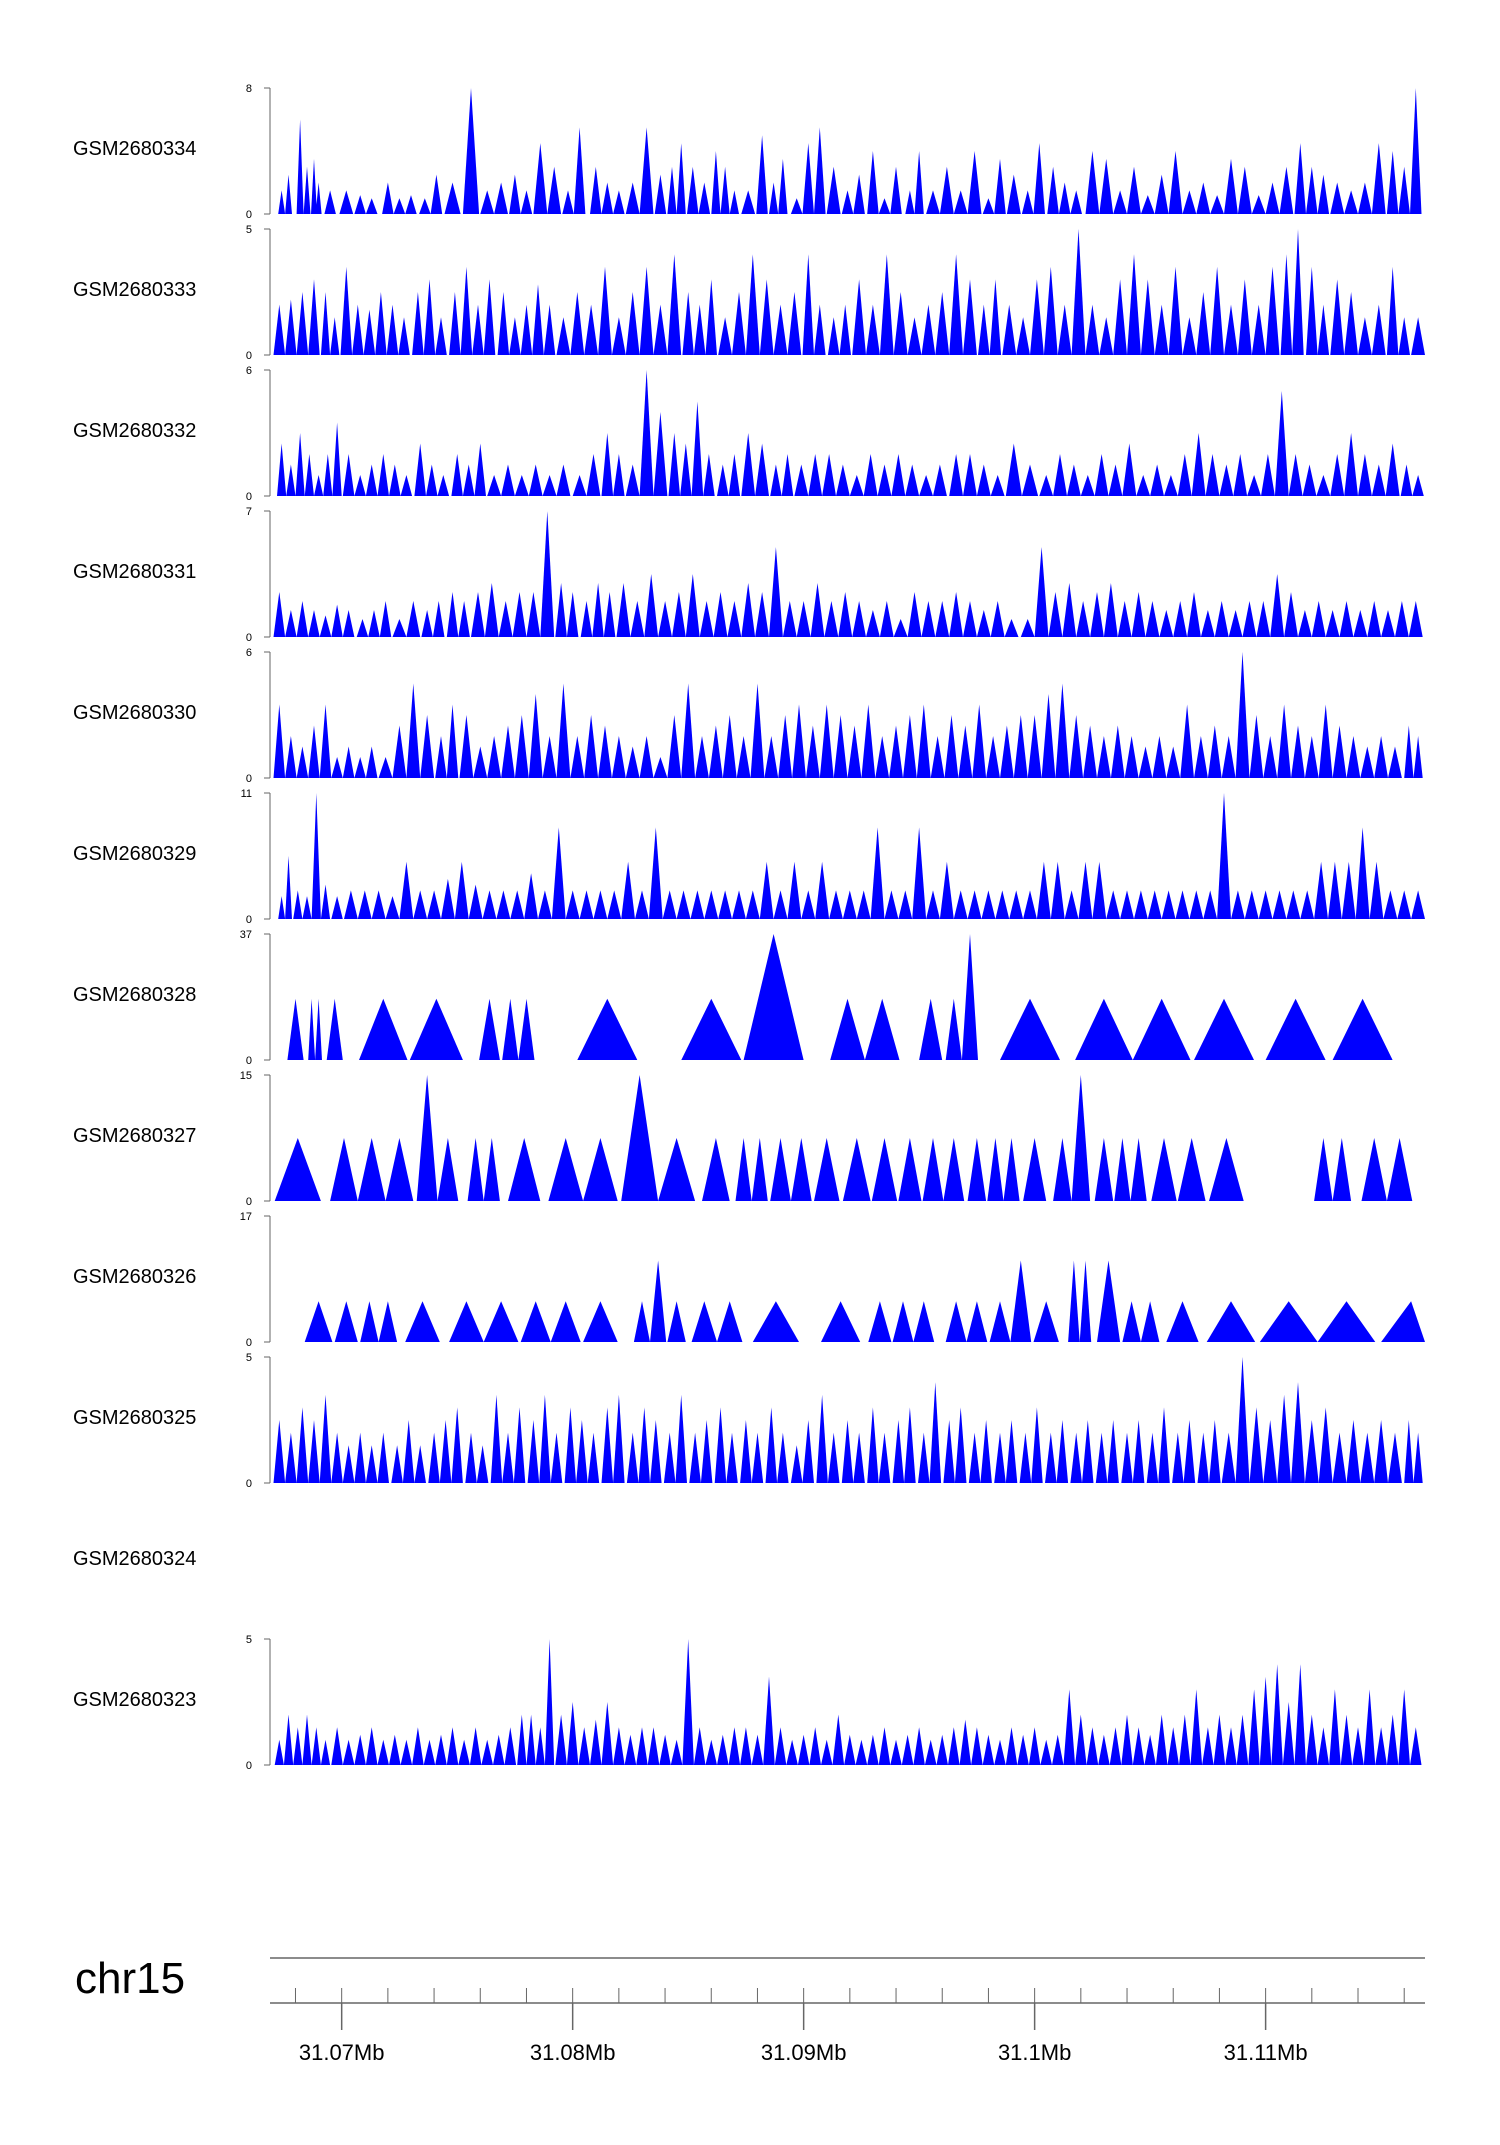 The width and height of the screenshot is (1500, 2145). What do you see at coordinates (134, 1559) in the screenshot?
I see `track-GSM2680324: GSM2680324` at bounding box center [134, 1559].